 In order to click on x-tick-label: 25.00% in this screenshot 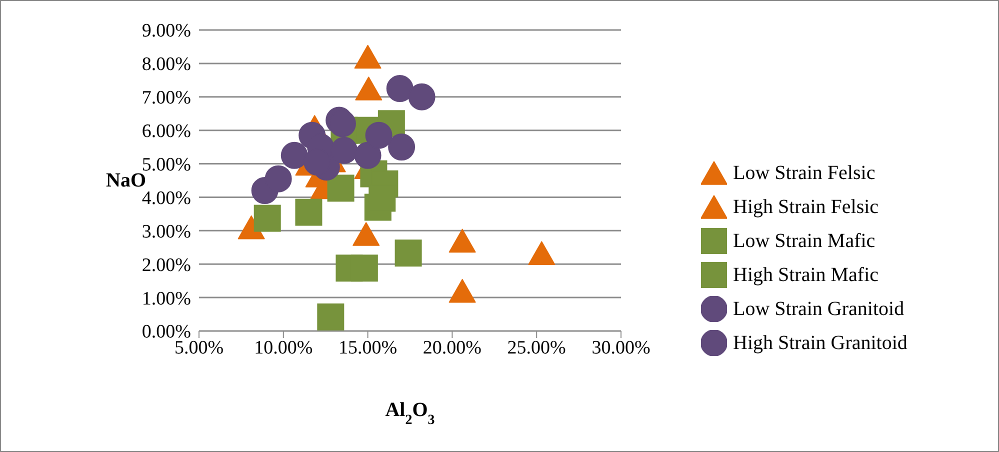, I will do `click(536, 347)`.